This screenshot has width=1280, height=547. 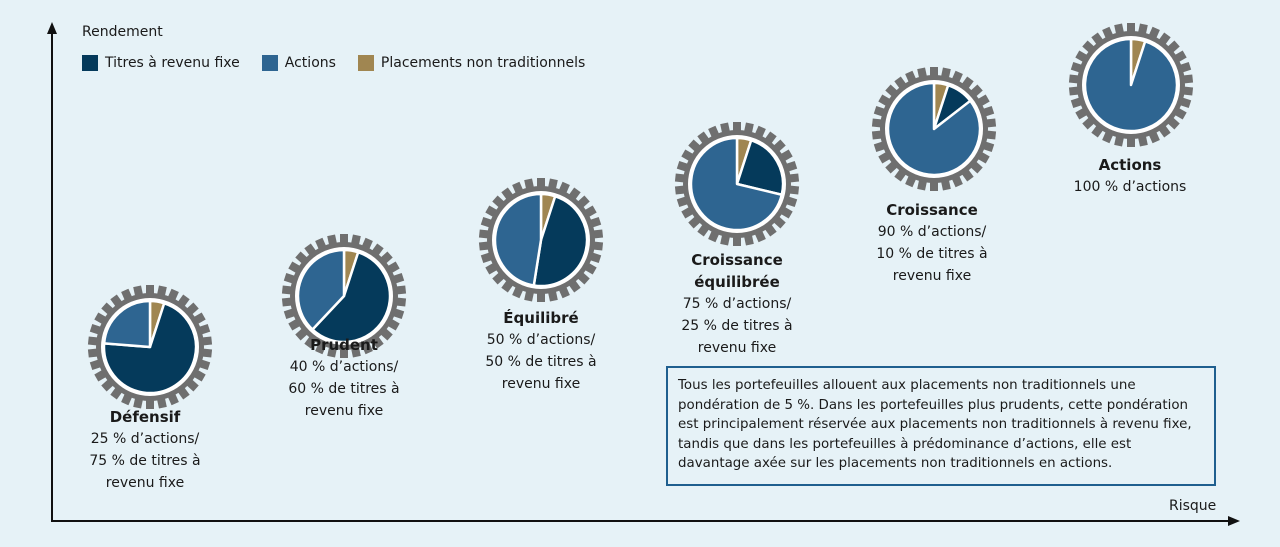 I want to click on portfolio-title: Prudent, so click(x=344, y=345).